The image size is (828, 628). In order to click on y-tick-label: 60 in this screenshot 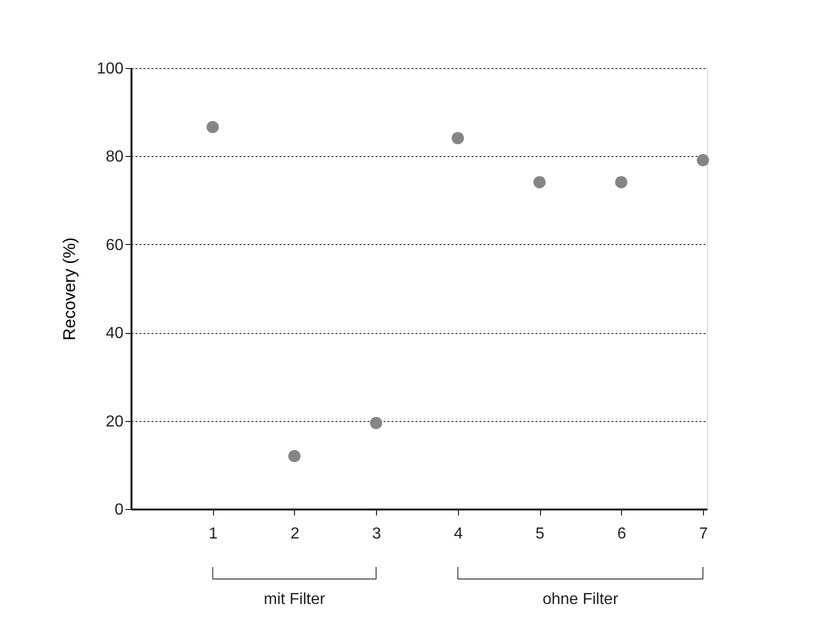, I will do `click(115, 245)`.